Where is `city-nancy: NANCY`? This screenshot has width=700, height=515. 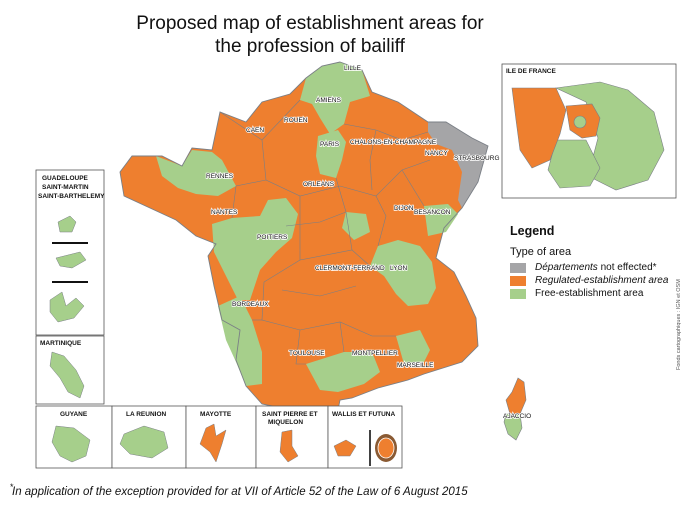
city-nancy: NANCY is located at coordinates (436, 153).